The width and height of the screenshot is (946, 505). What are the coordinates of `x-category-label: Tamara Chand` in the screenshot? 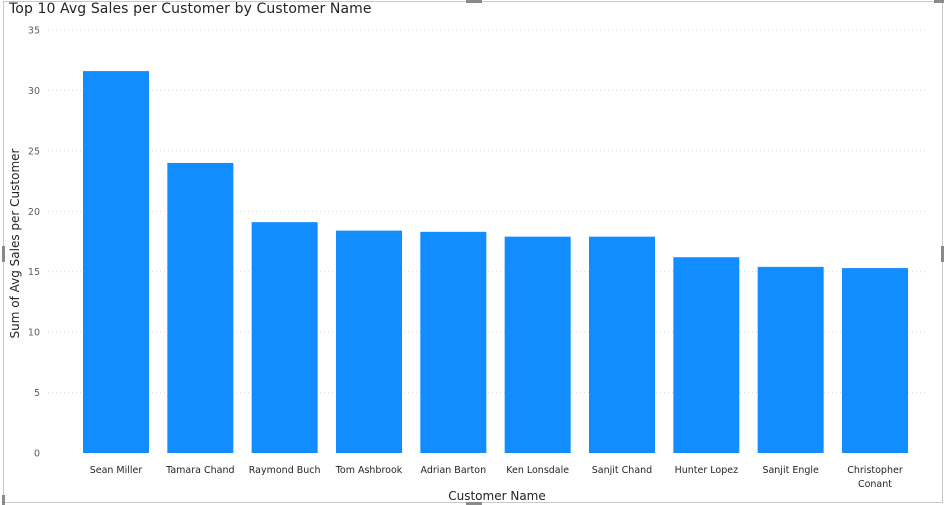 It's located at (199, 470).